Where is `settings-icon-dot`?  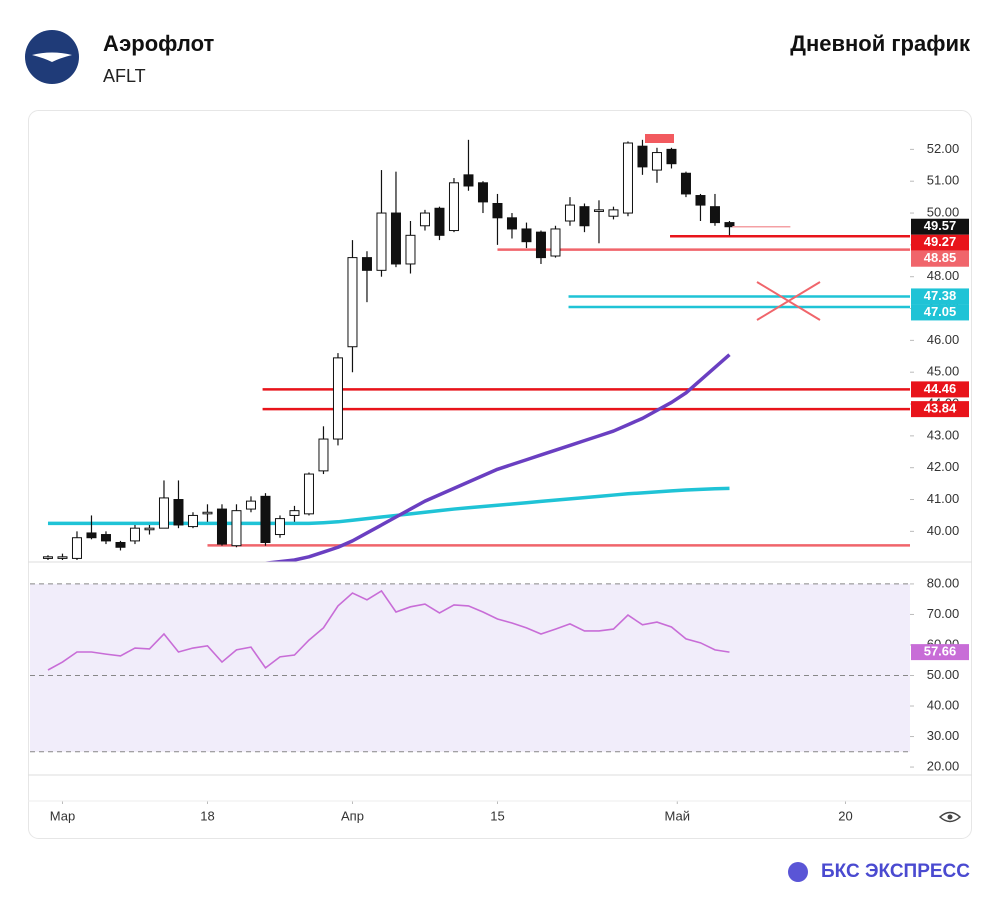 settings-icon-dot is located at coordinates (950, 817).